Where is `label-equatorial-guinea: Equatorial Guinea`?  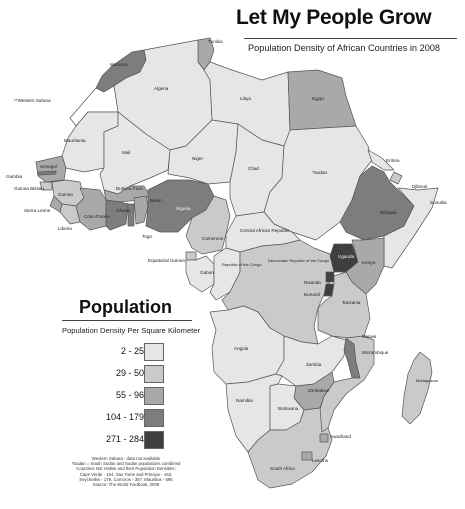 label-equatorial-guinea: Equatorial Guinea is located at coordinates (166, 260).